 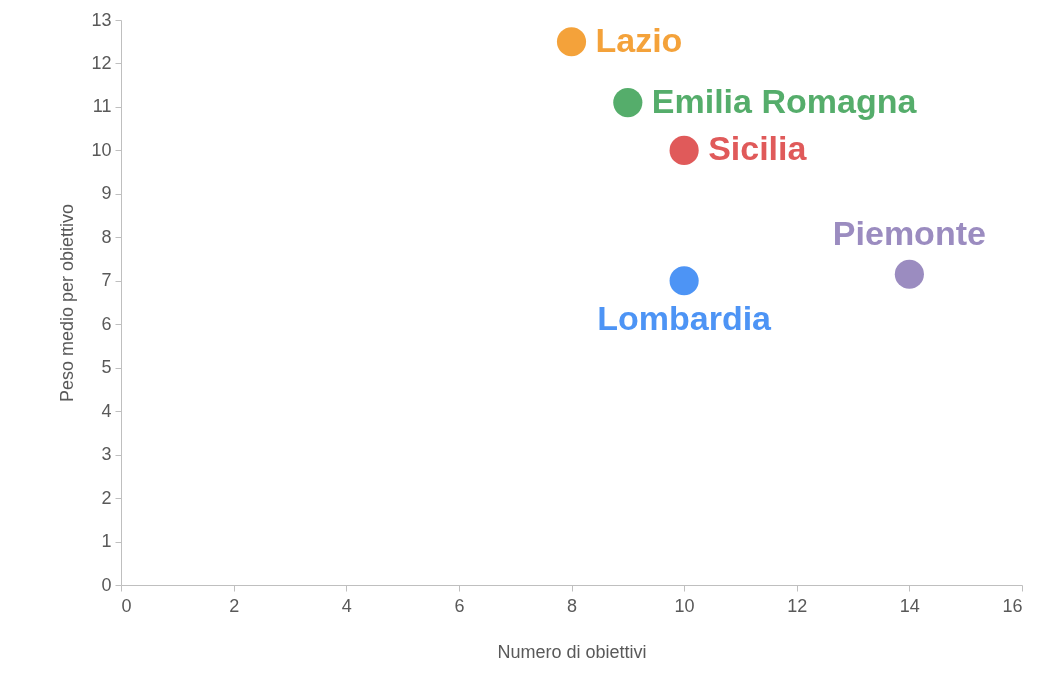 I want to click on y-tick-label: 5, so click(x=106, y=367).